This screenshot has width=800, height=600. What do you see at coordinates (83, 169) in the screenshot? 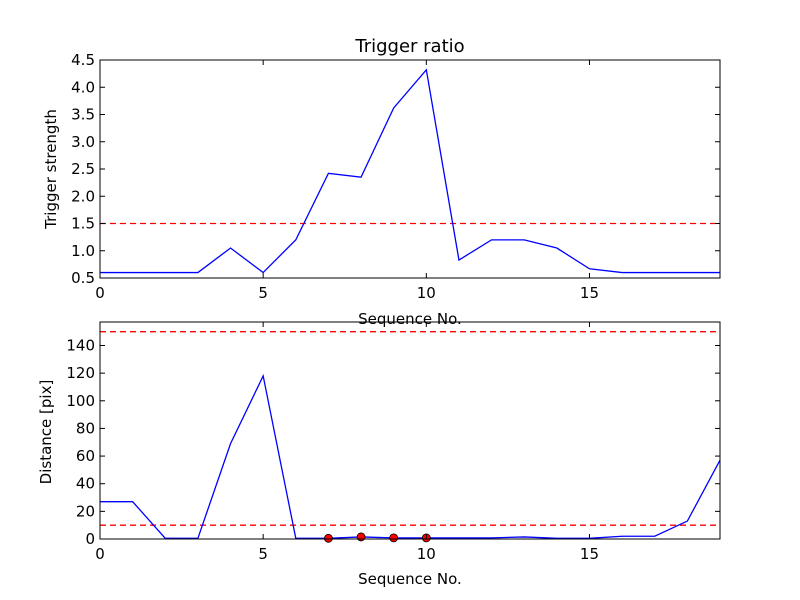
I see `y-tick-label: 2.5` at bounding box center [83, 169].